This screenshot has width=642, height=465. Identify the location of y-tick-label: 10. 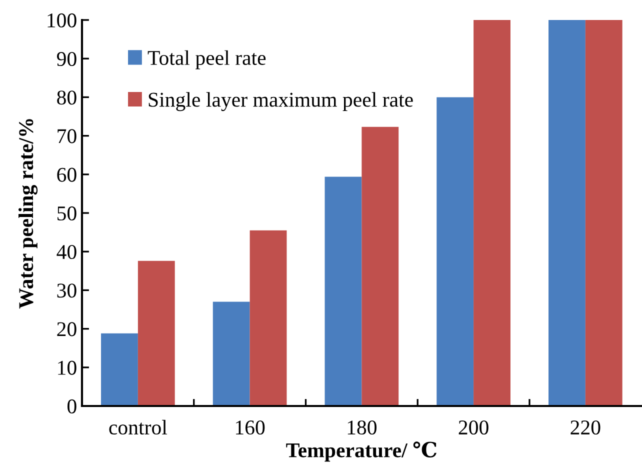
(67, 367).